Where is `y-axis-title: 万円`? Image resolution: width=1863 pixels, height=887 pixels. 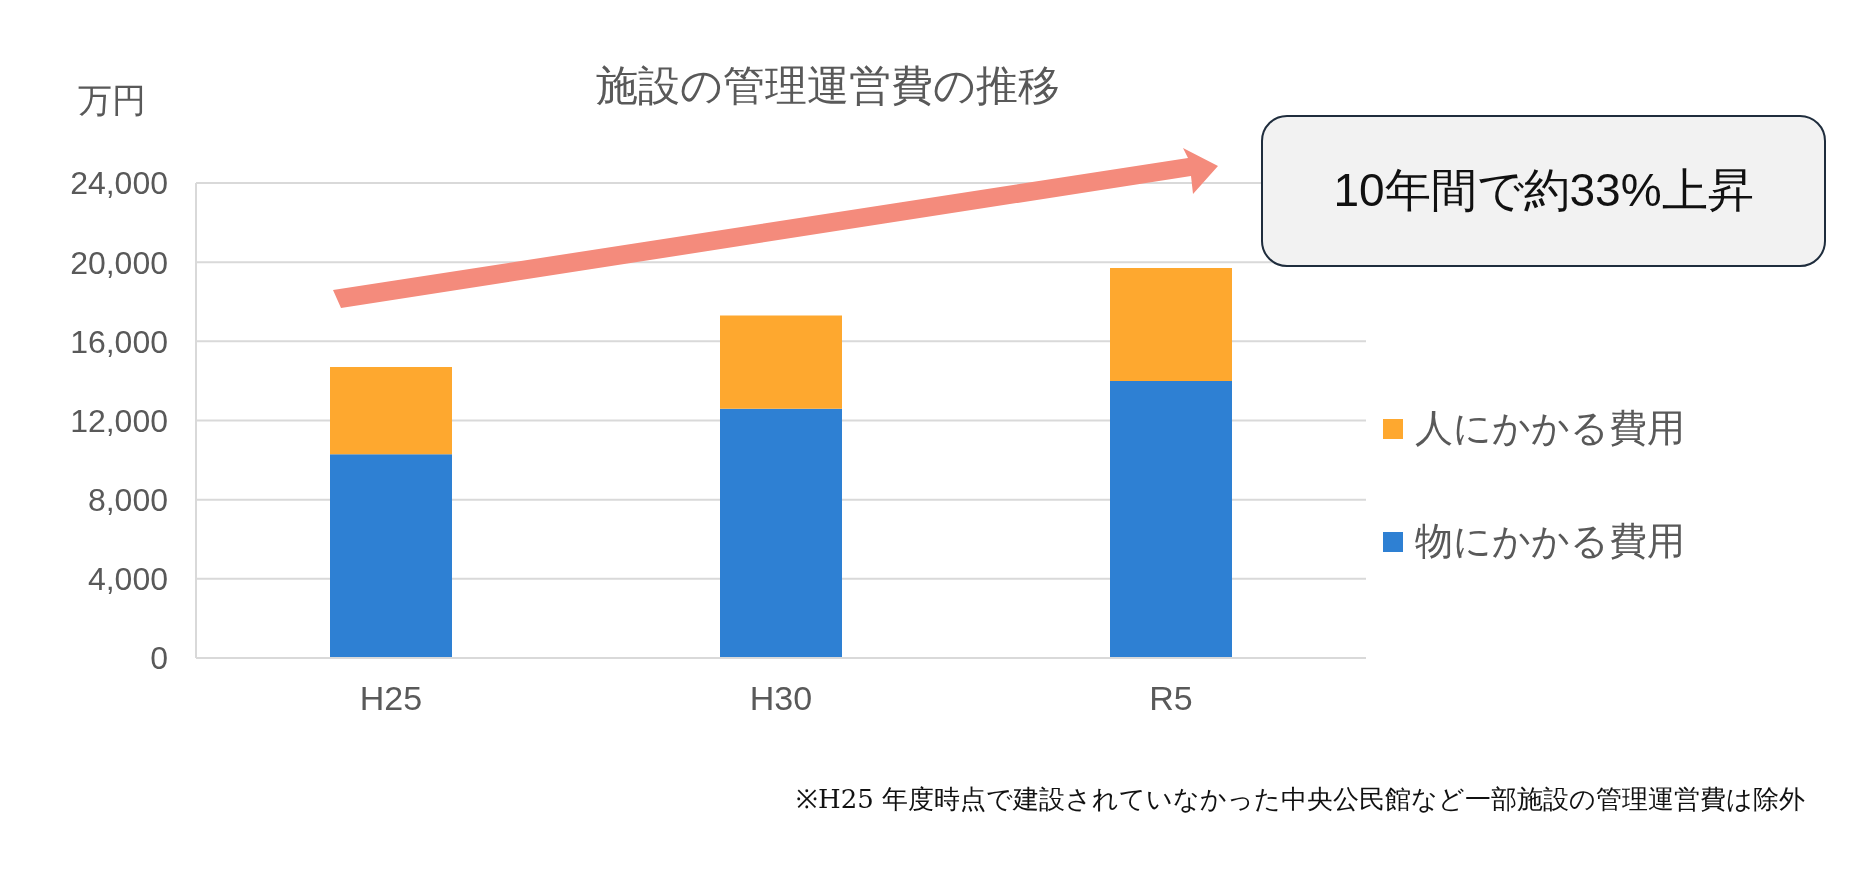
y-axis-title: 万円 is located at coordinates (112, 100).